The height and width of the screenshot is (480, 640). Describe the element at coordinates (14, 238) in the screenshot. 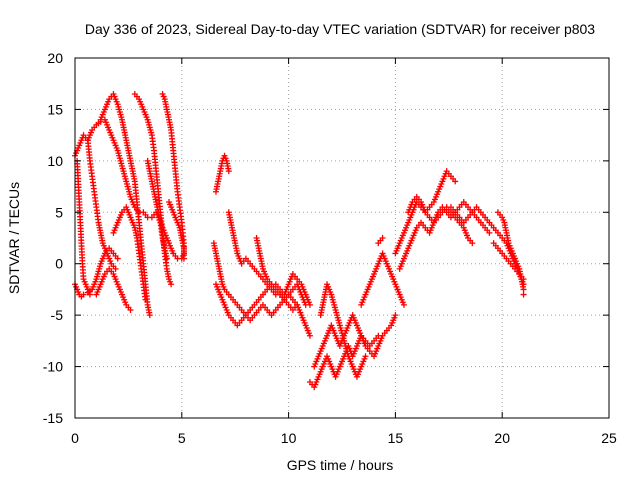

I see `y-axis-label: SDTVAR / TECUs` at that location.